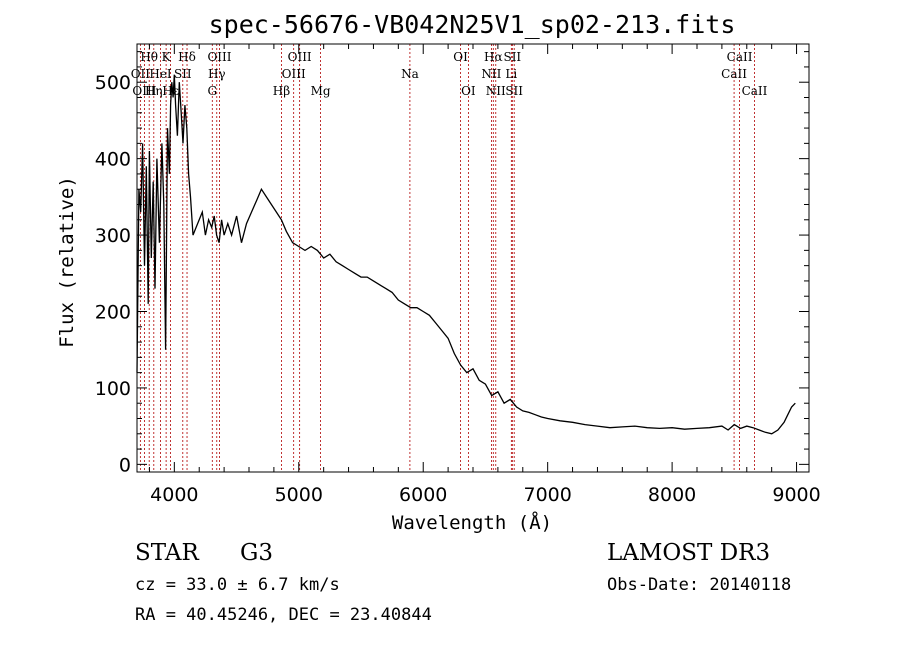 The height and width of the screenshot is (649, 900). I want to click on line-marker-label: Li, so click(511, 74).